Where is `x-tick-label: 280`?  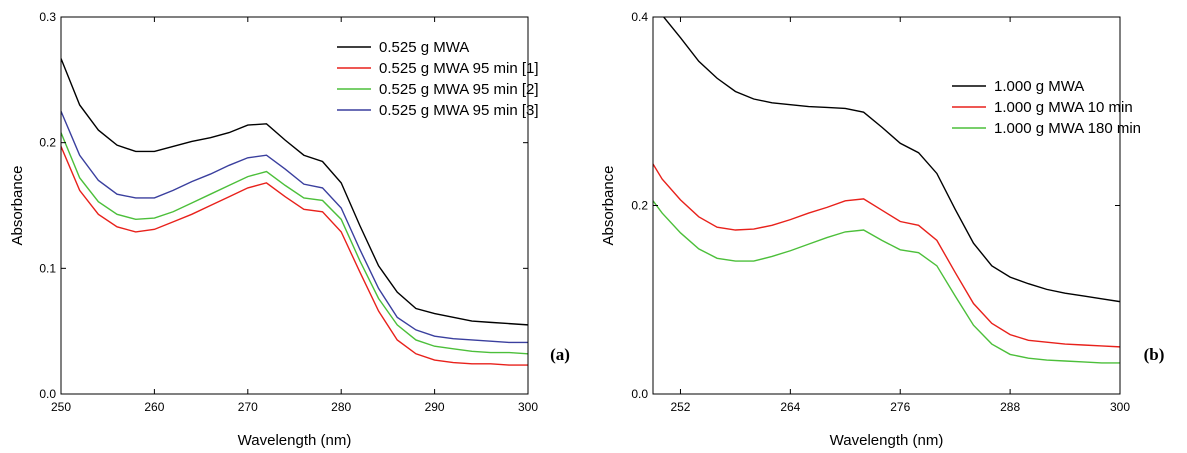
x-tick-label: 280 is located at coordinates (341, 407).